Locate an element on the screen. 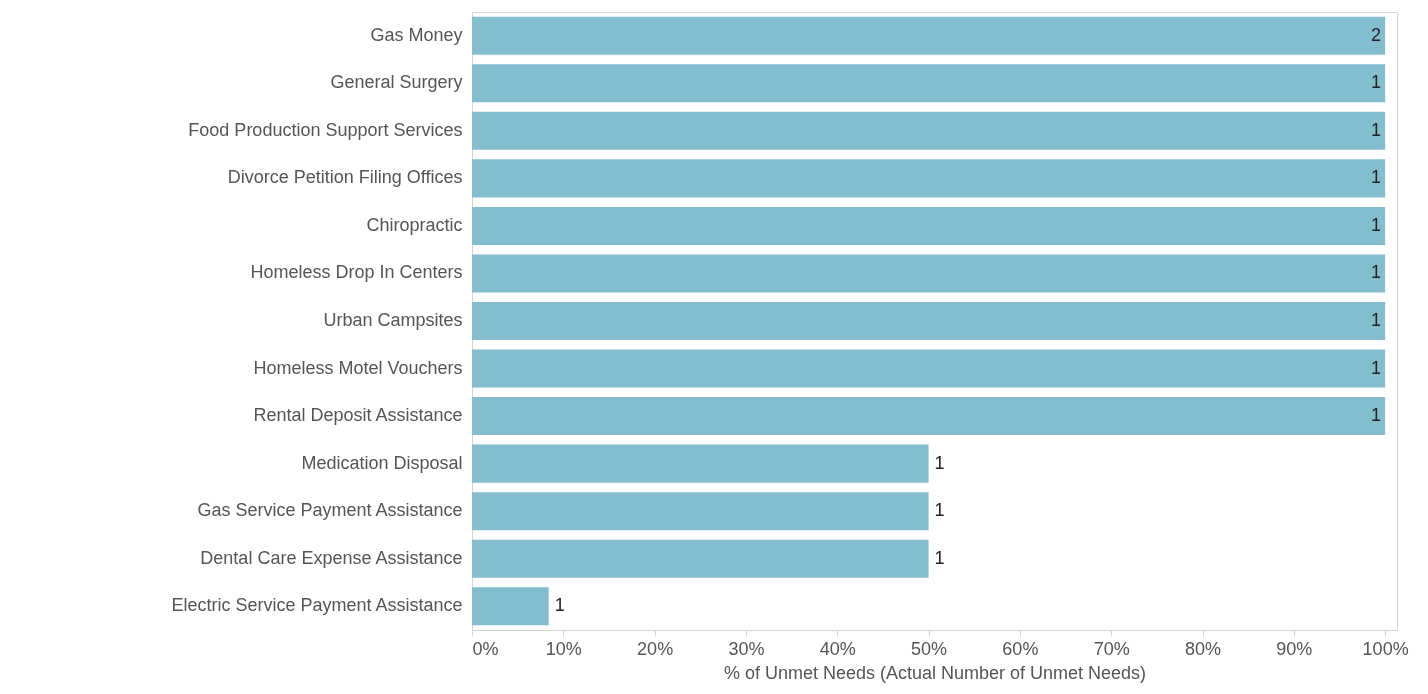 The height and width of the screenshot is (694, 1428). y-tick-label: Food Production Support Services is located at coordinates (325, 129).